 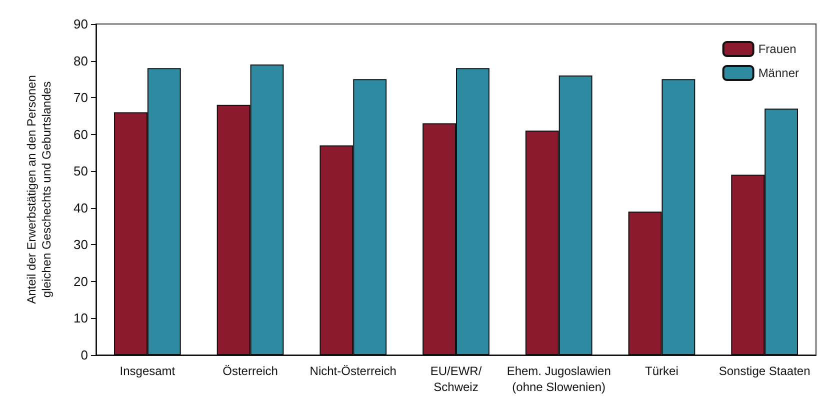 I want to click on y-tick-label: 70, so click(x=81, y=98).